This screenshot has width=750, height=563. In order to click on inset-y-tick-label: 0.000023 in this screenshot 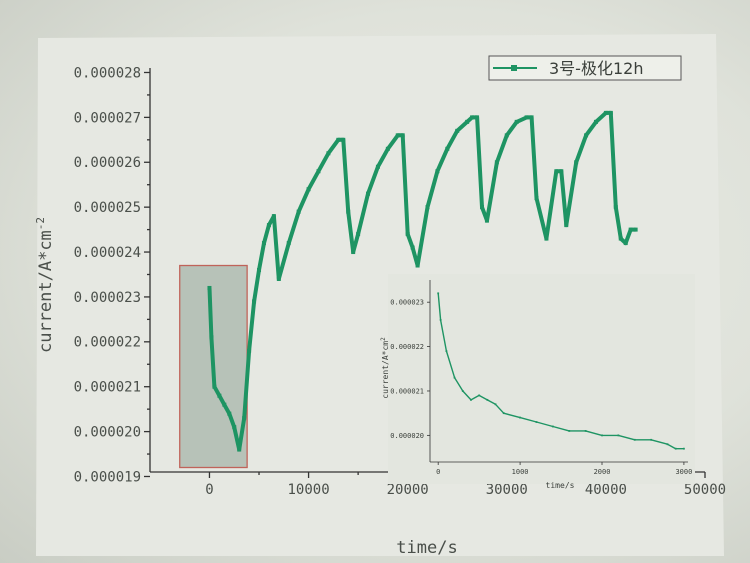, I will do `click(407, 303)`.